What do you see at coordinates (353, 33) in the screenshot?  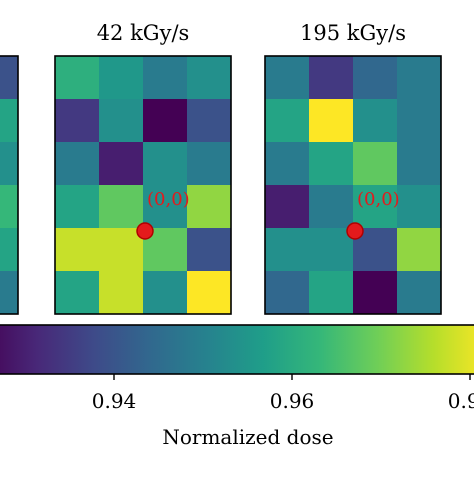 I see `panel-title: 195 kGy/s` at bounding box center [353, 33].